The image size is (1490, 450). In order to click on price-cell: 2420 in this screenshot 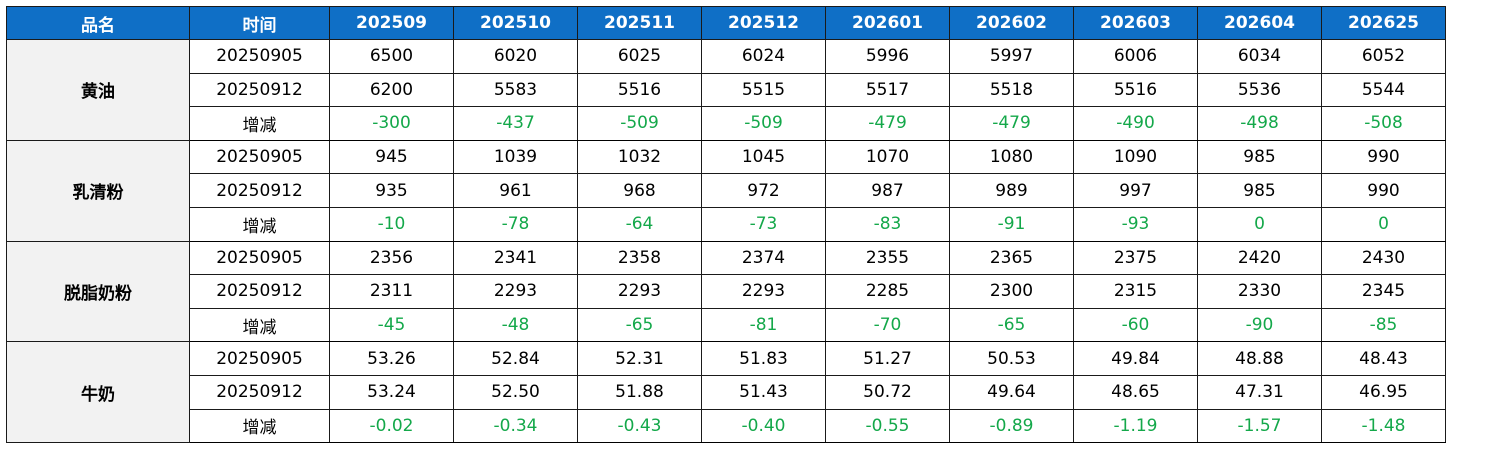, I will do `click(1259, 258)`.